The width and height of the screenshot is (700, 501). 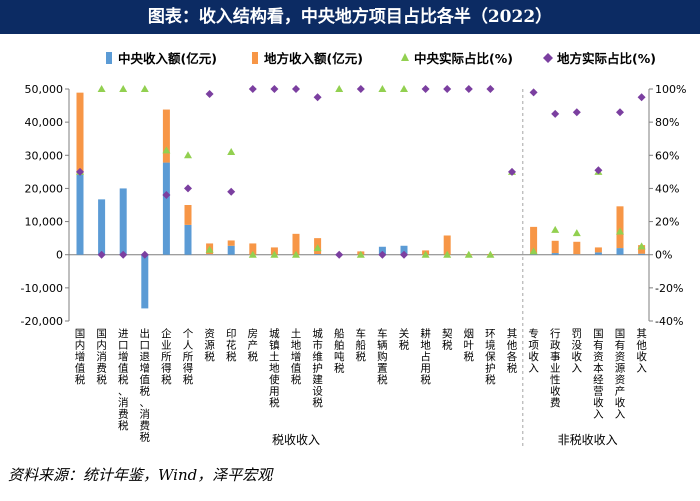 What do you see at coordinates (598, 374) in the screenshot?
I see `x-tick-label: 国有资本经营收入` at bounding box center [598, 374].